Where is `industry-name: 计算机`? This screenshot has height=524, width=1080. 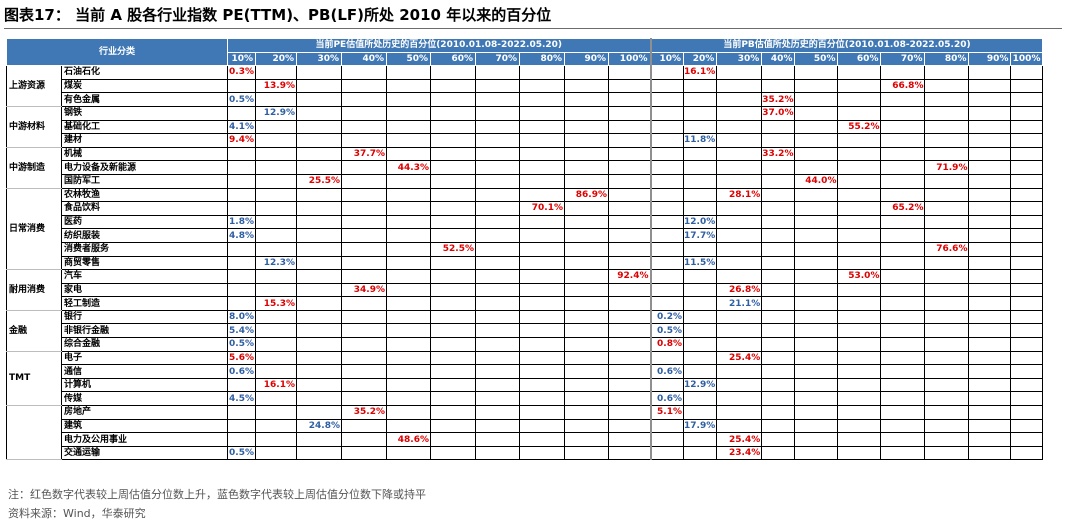 industry-name: 计算机 is located at coordinates (144, 385).